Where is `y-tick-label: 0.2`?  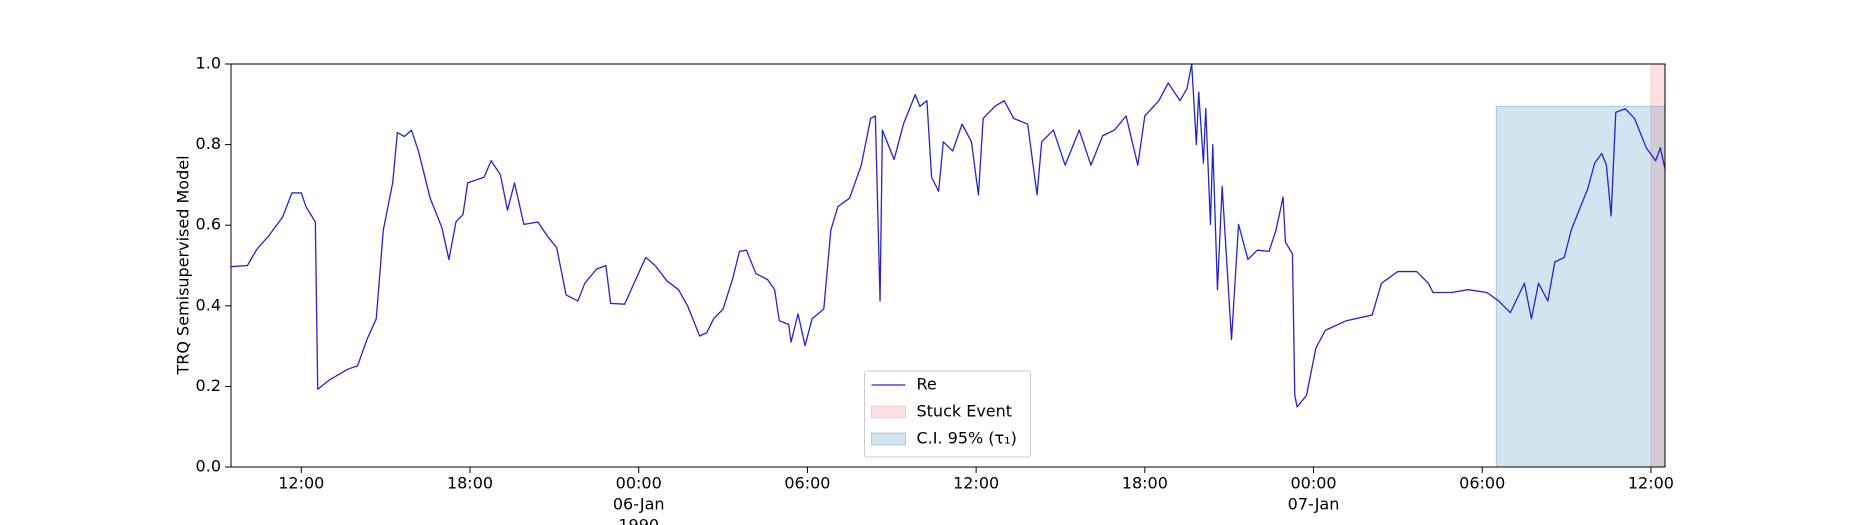
y-tick-label: 0.2 is located at coordinates (208, 385).